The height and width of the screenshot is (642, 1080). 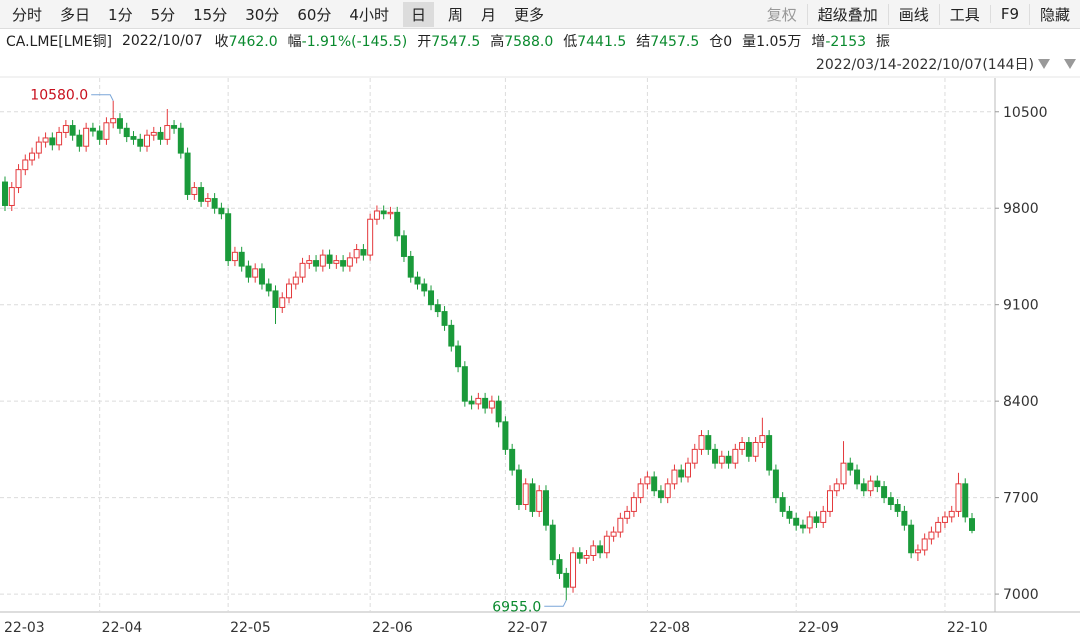 I want to click on y-tick-label: 10500, so click(x=1025, y=113).